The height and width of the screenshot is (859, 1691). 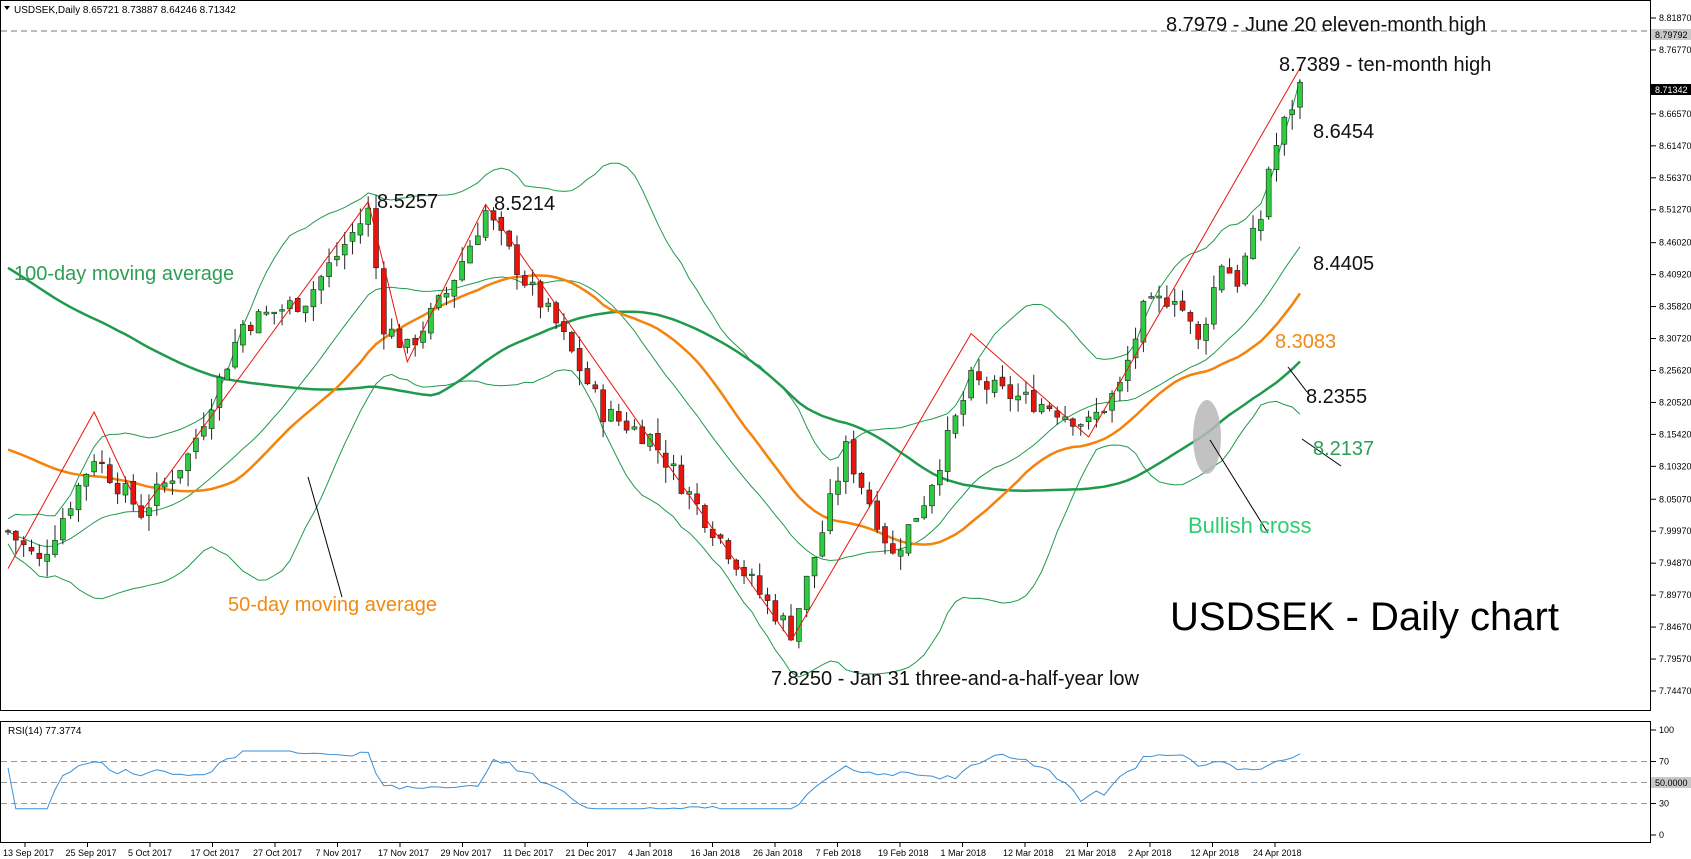 I want to click on ma50-name-label: 50-day moving average, so click(x=332, y=605).